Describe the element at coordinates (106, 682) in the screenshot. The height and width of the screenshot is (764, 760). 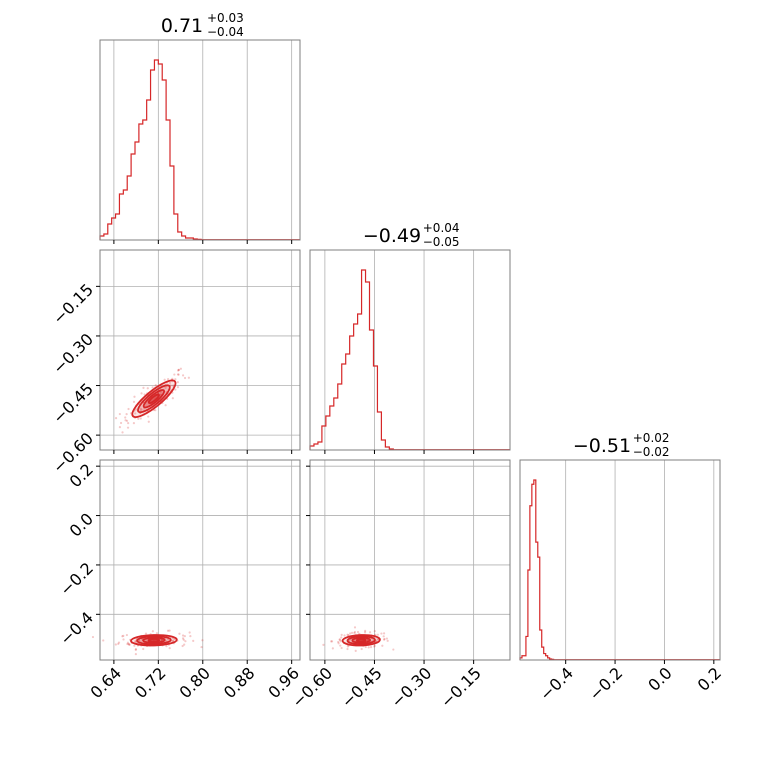
I see `x-tick-label: 0.64` at that location.